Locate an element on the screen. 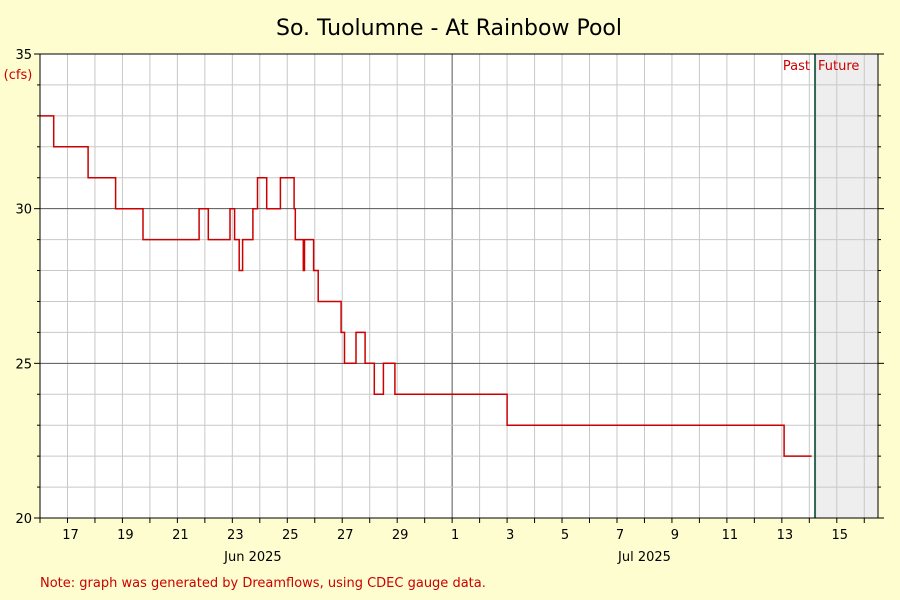  x-tick-label: 7 is located at coordinates (620, 535).